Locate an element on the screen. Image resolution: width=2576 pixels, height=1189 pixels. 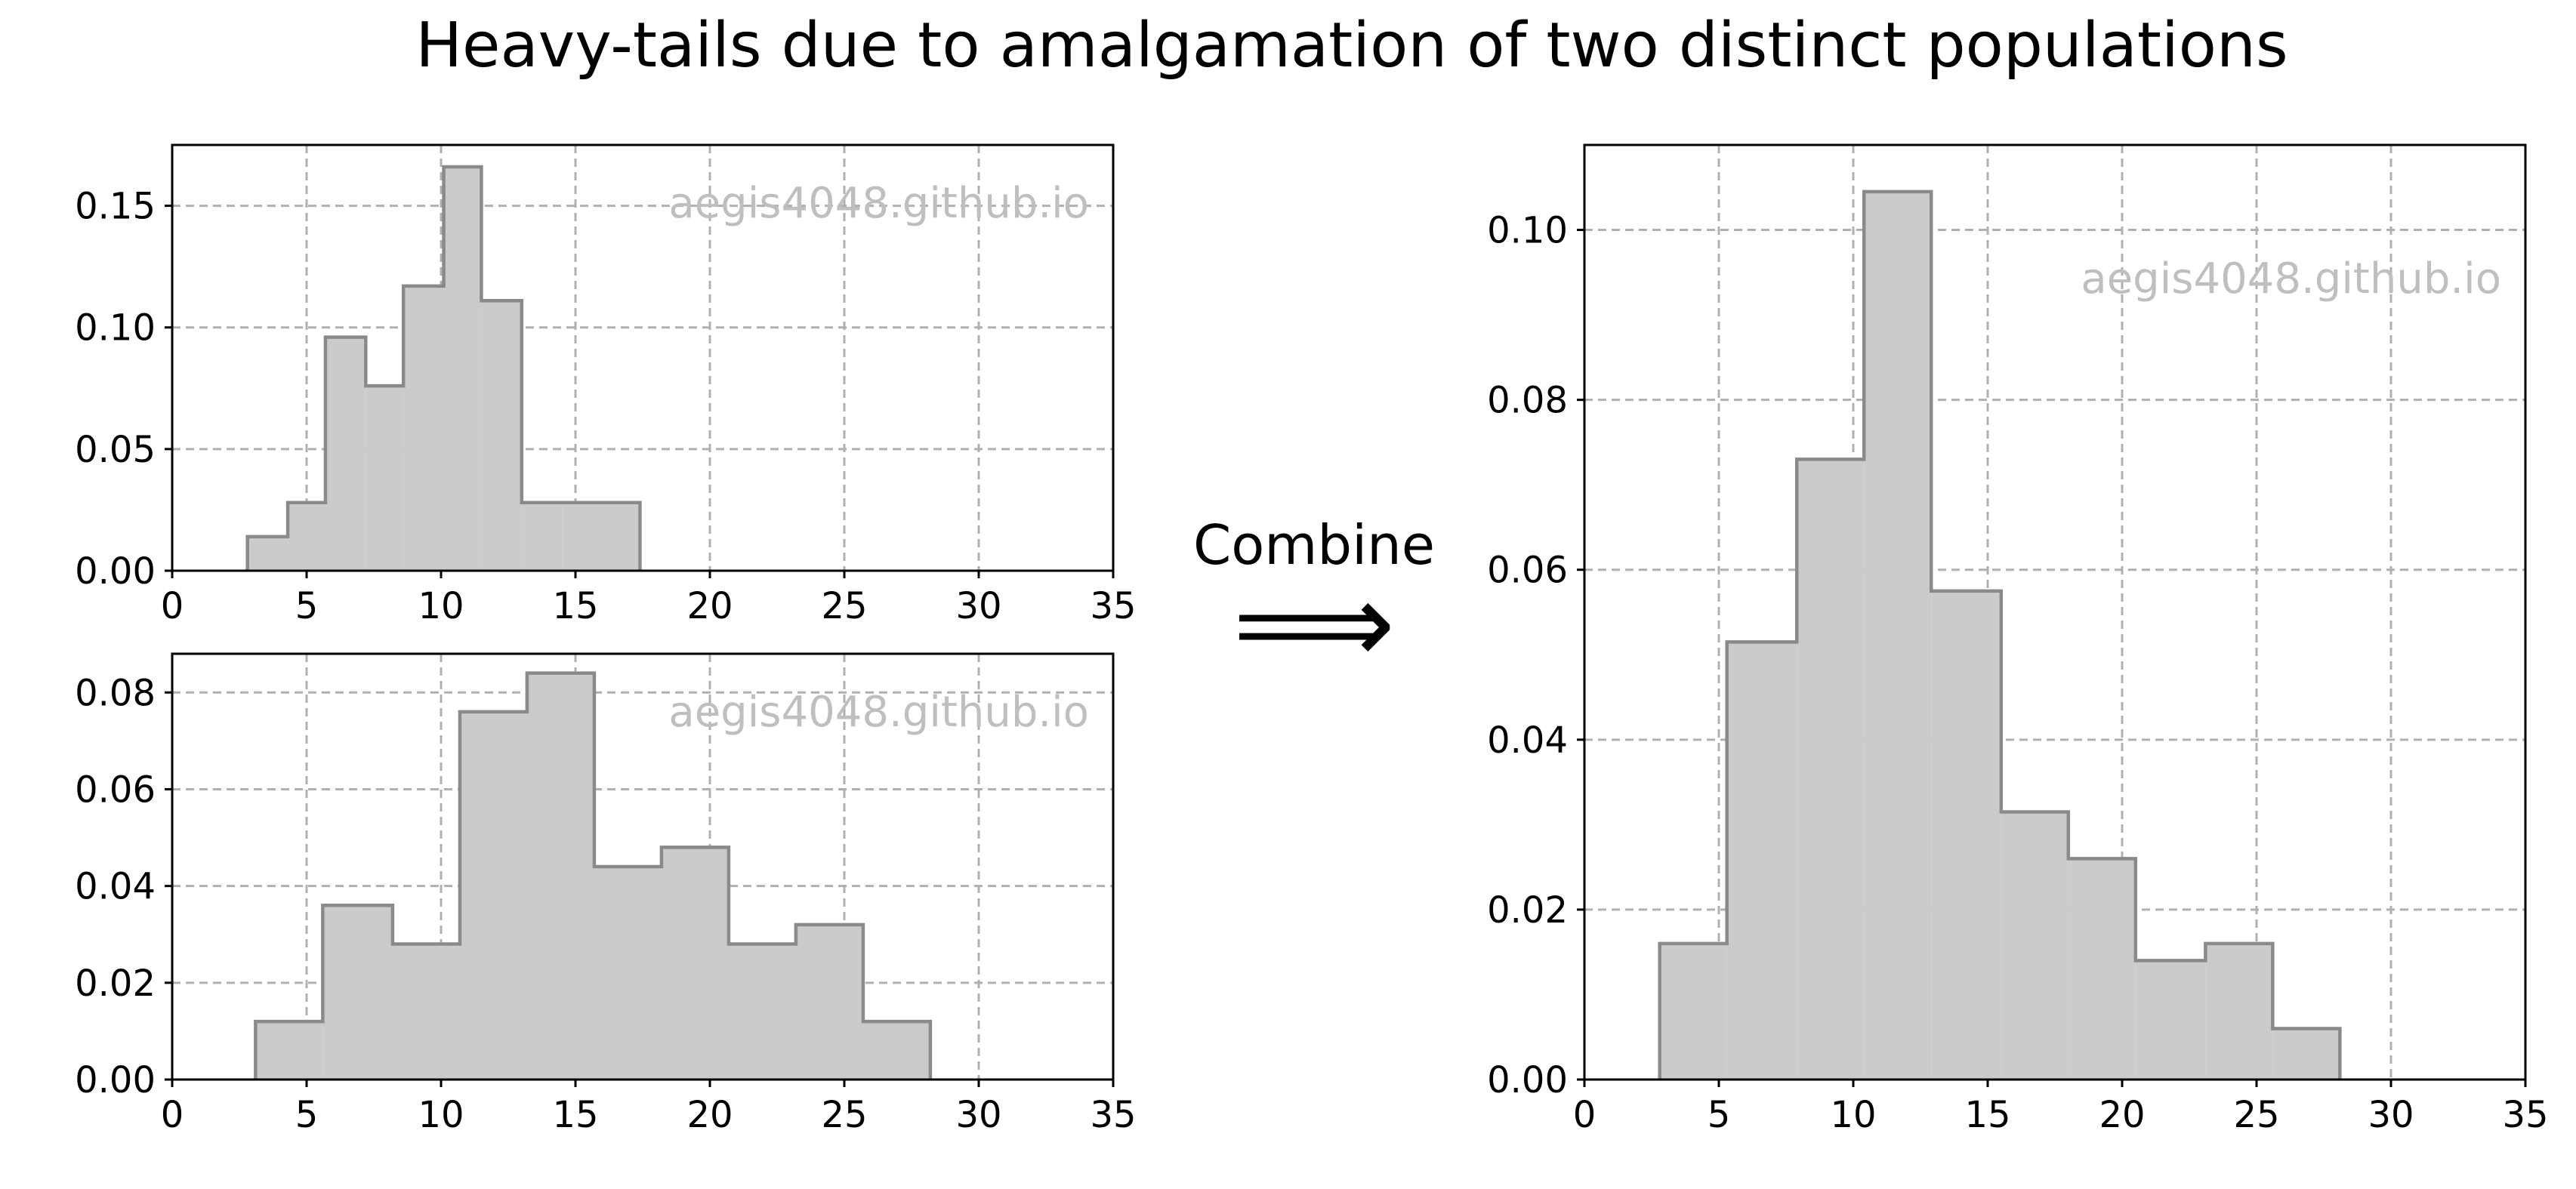
y-tick-label: 0.15 is located at coordinates (115, 207).